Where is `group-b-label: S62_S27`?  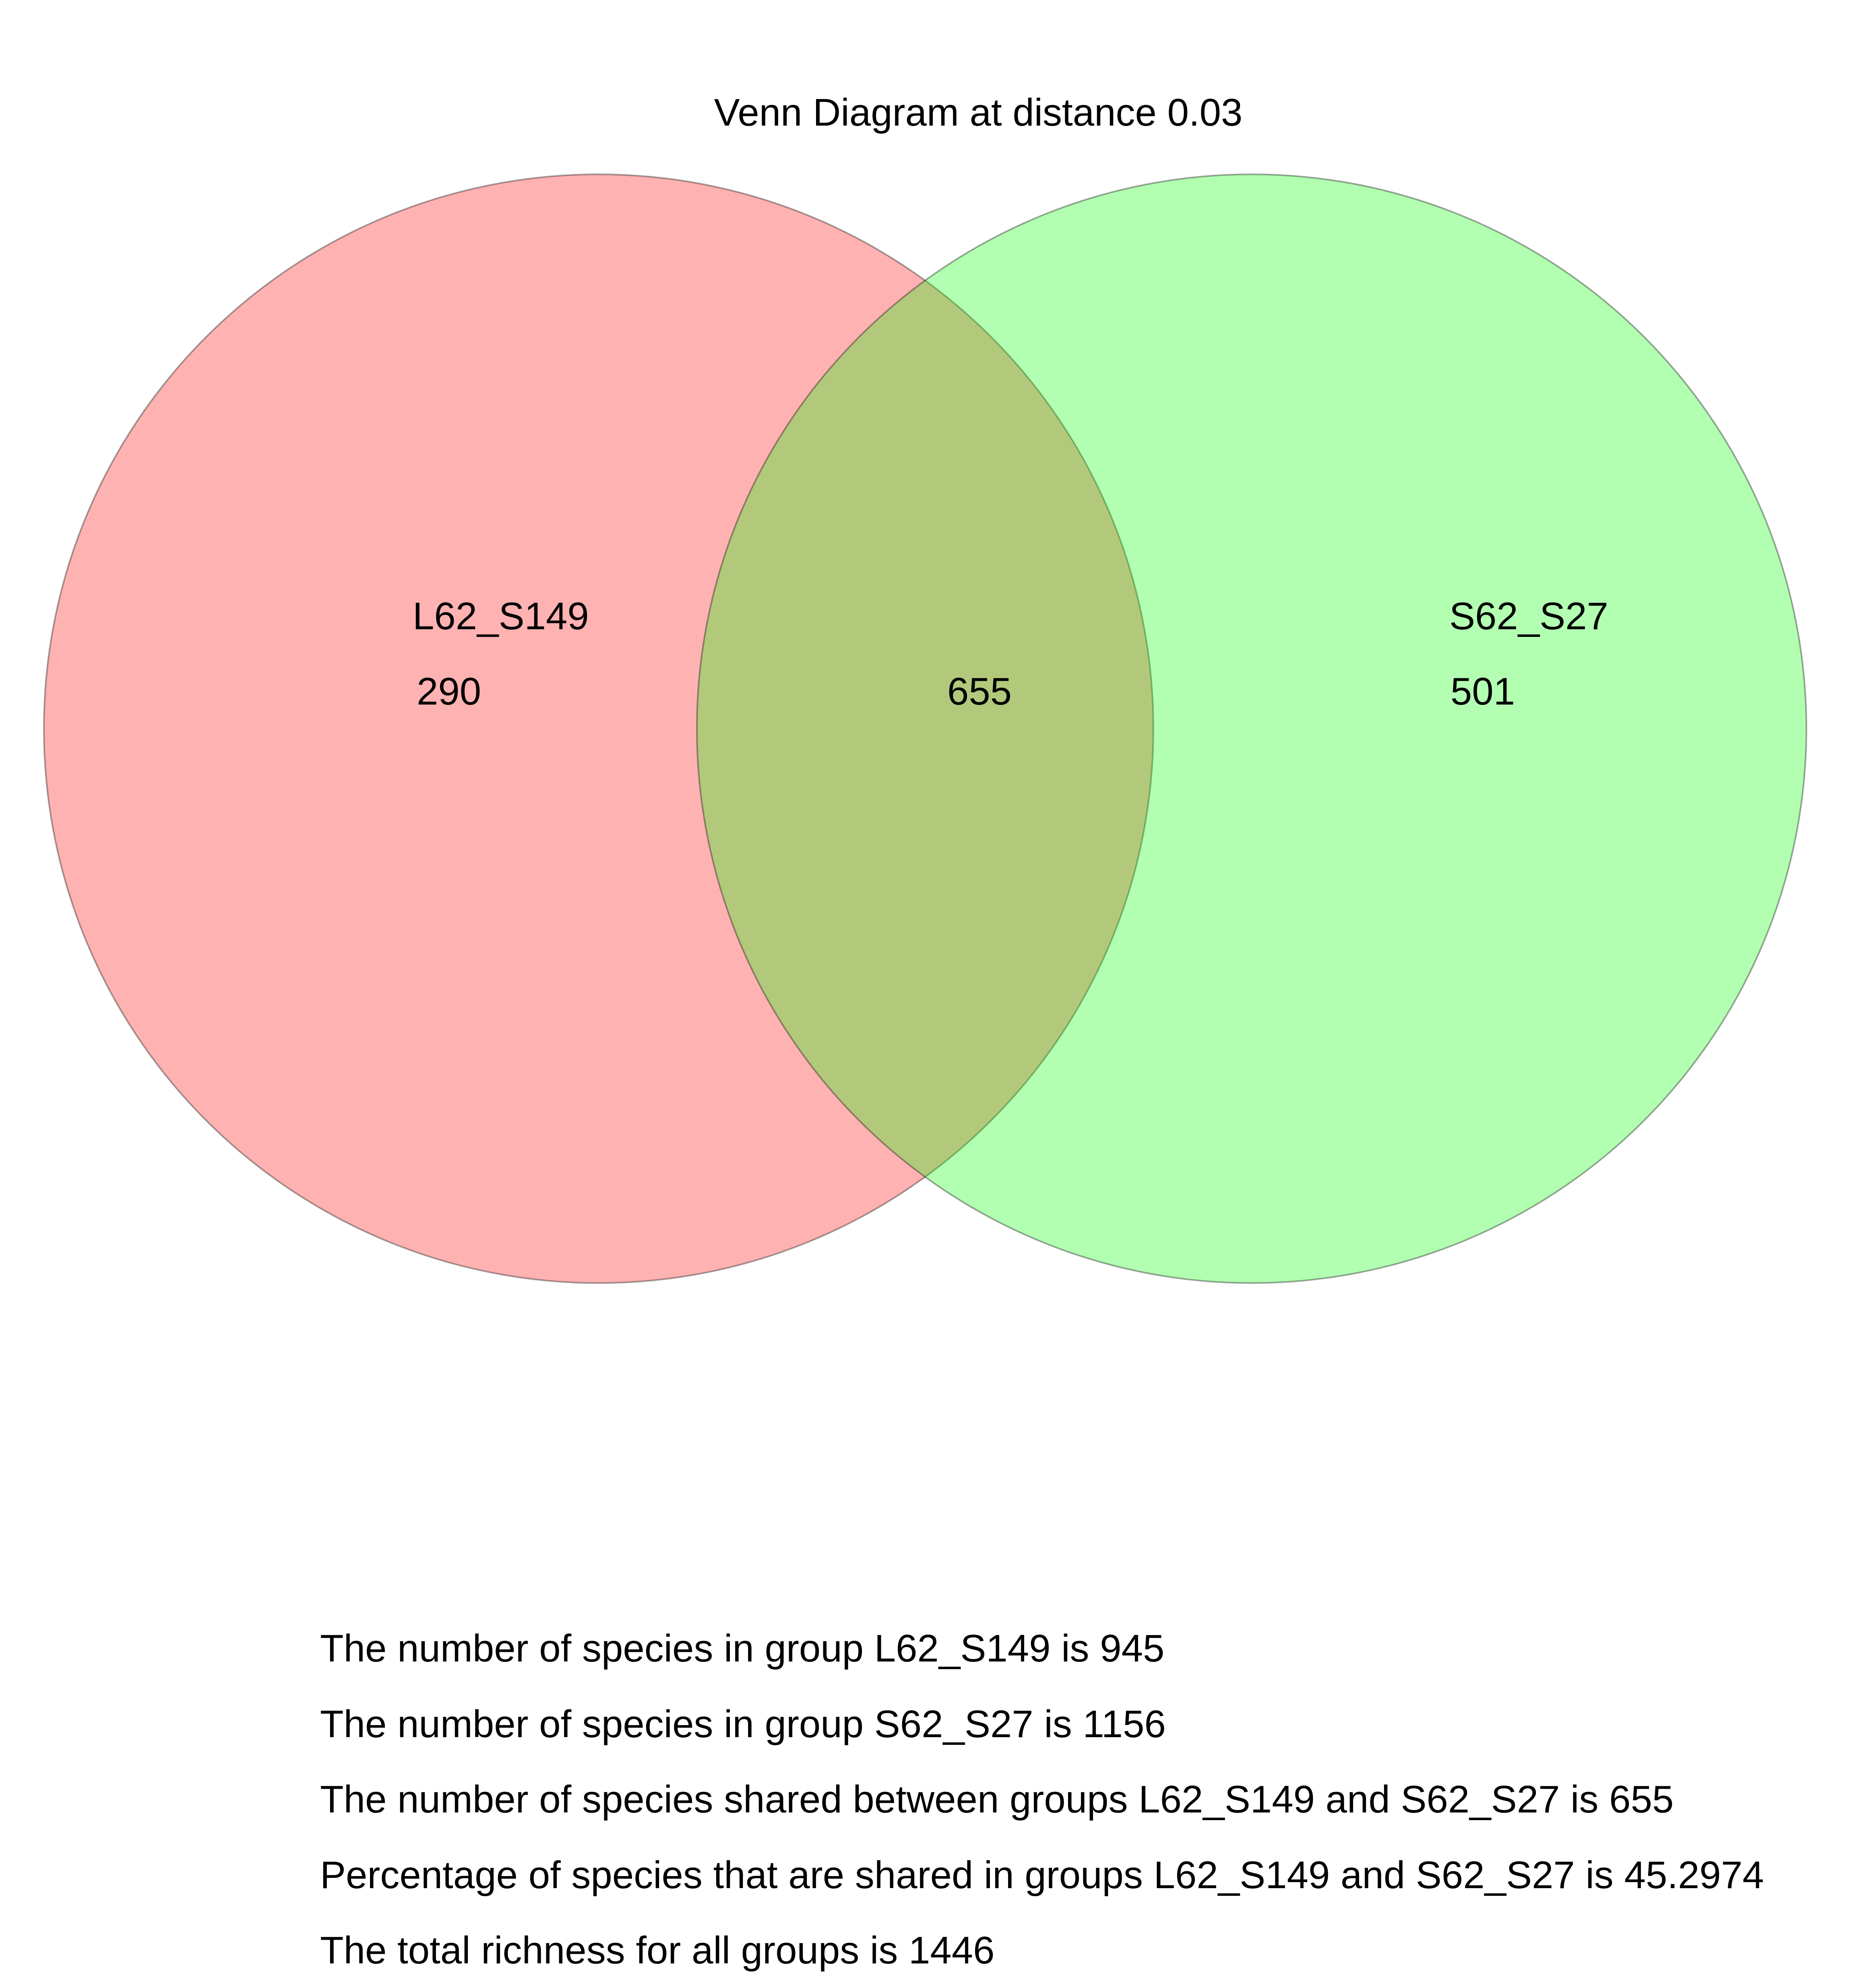
group-b-label: S62_S27 is located at coordinates (1528, 616).